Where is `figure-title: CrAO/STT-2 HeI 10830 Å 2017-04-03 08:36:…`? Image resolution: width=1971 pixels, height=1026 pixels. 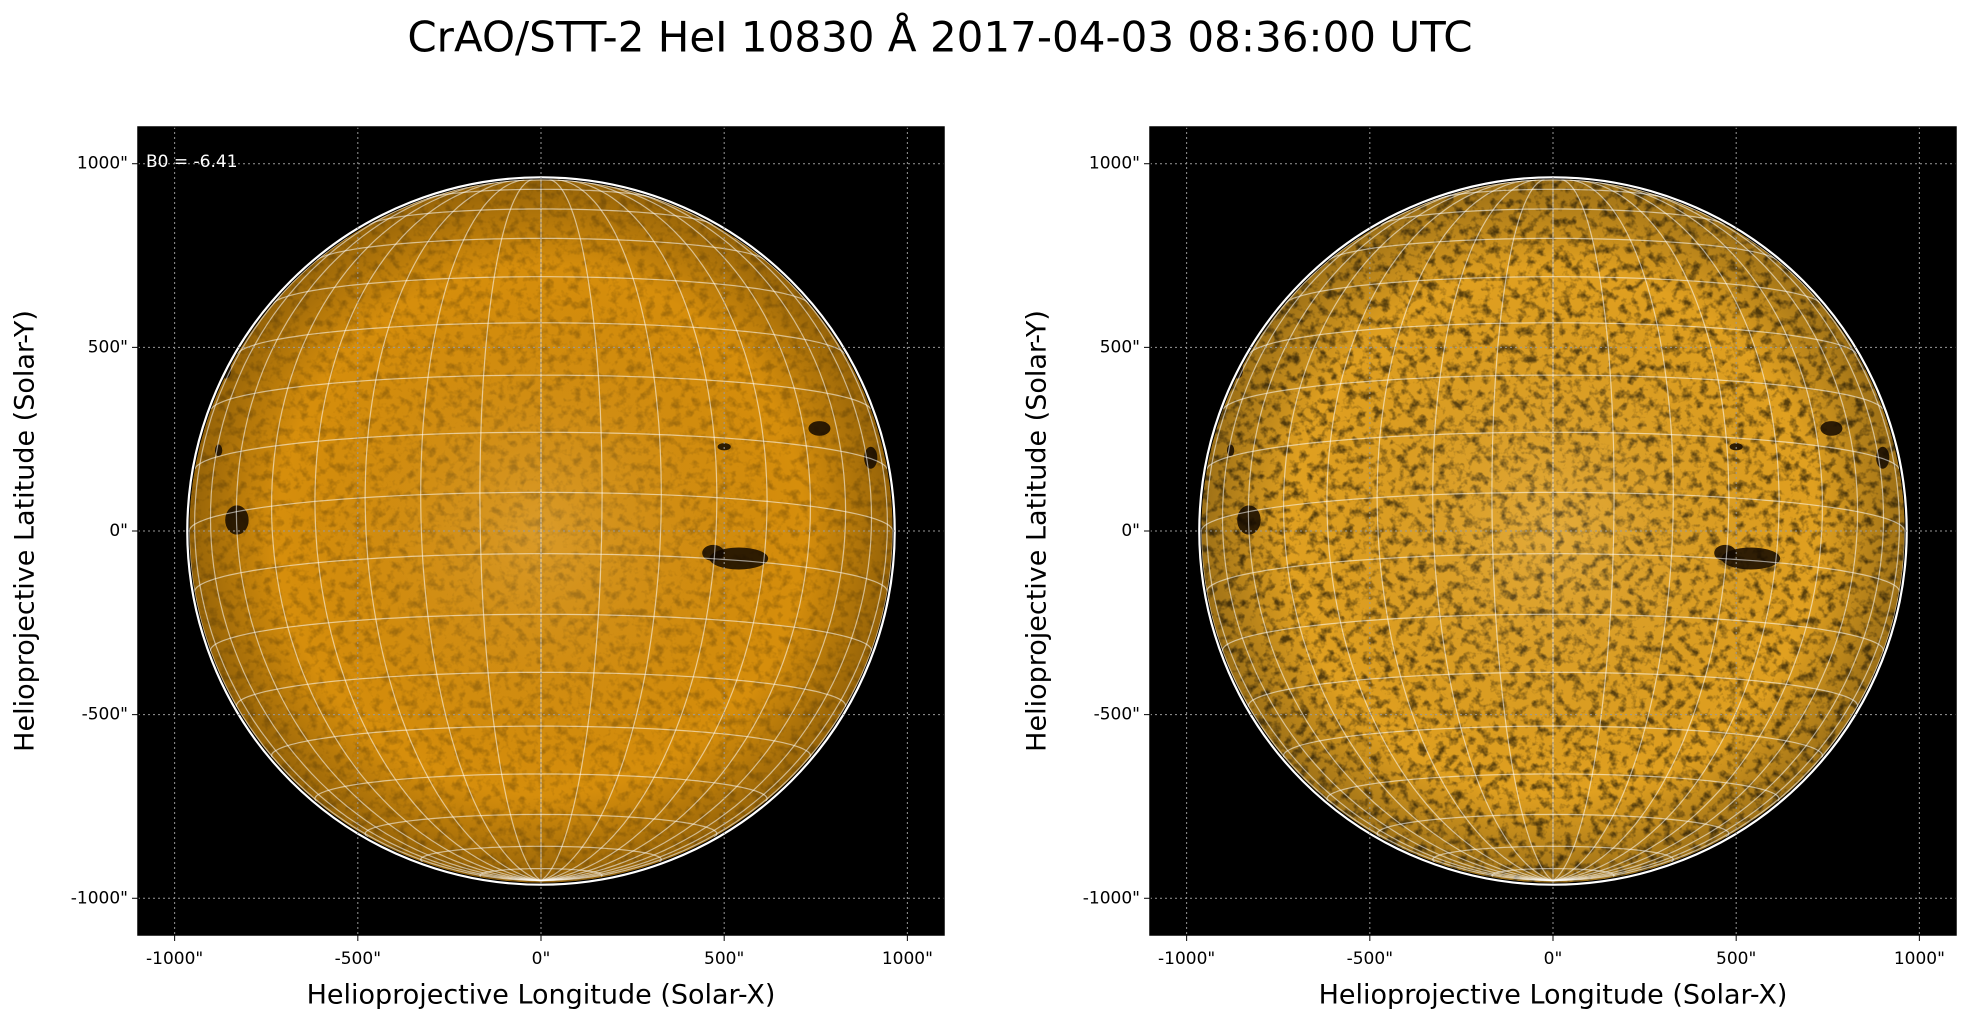
figure-title: CrAO/STT-2 HeI 10830 Å 2017-04-03 08:36:… is located at coordinates (939, 37).